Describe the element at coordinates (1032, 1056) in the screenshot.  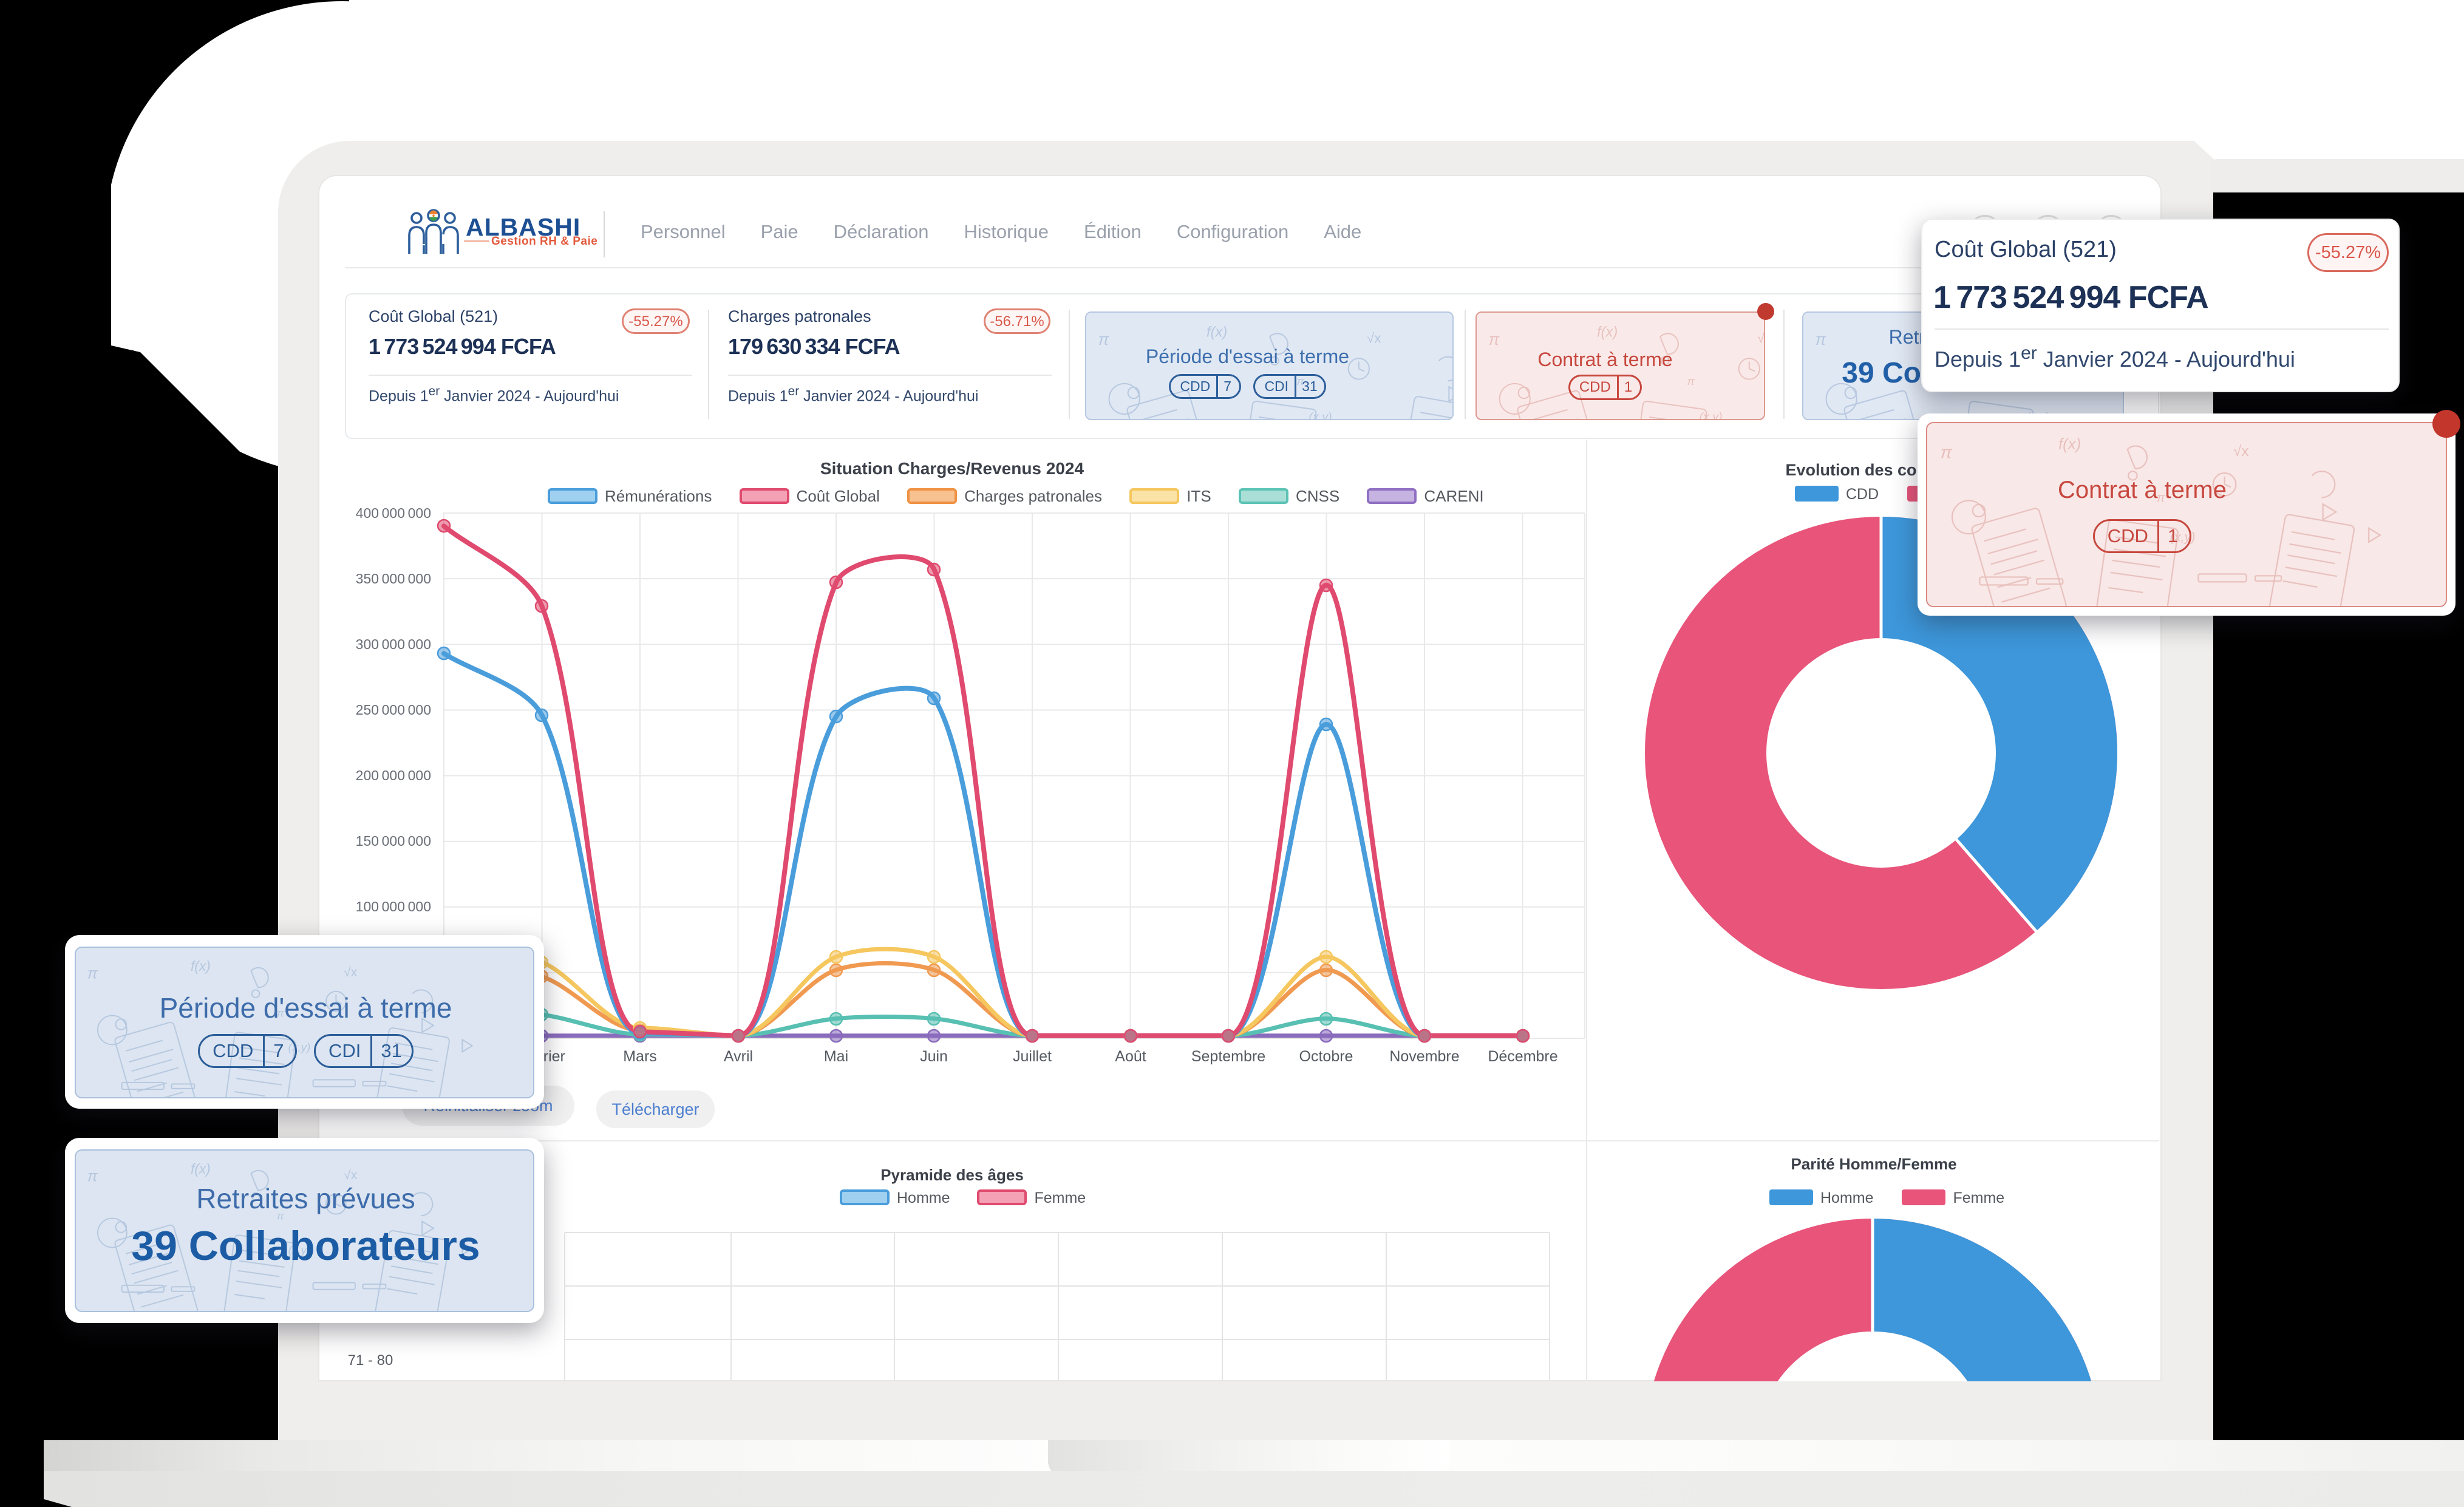
I see `svg-text: Juillet` at that location.